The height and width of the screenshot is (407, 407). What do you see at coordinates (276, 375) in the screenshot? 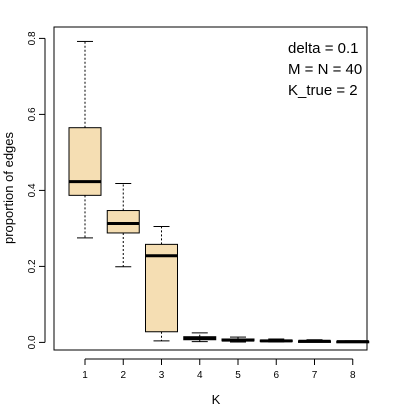
I see `x-tick-label-6: 6` at bounding box center [276, 375].